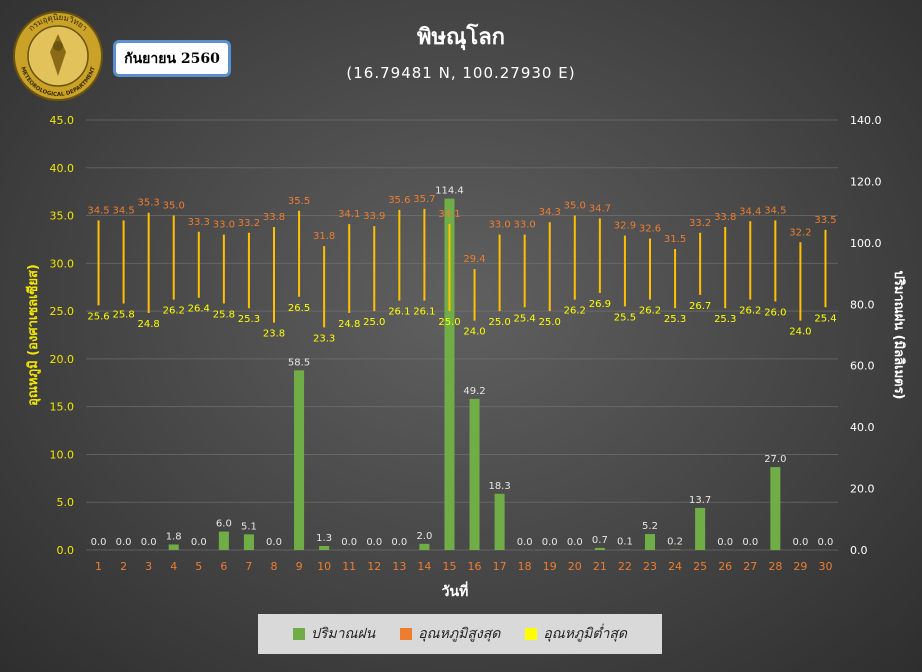 The image size is (922, 672). Describe the element at coordinates (274, 334) in the screenshot. I see `min-temp-data-label: 23.8` at that location.